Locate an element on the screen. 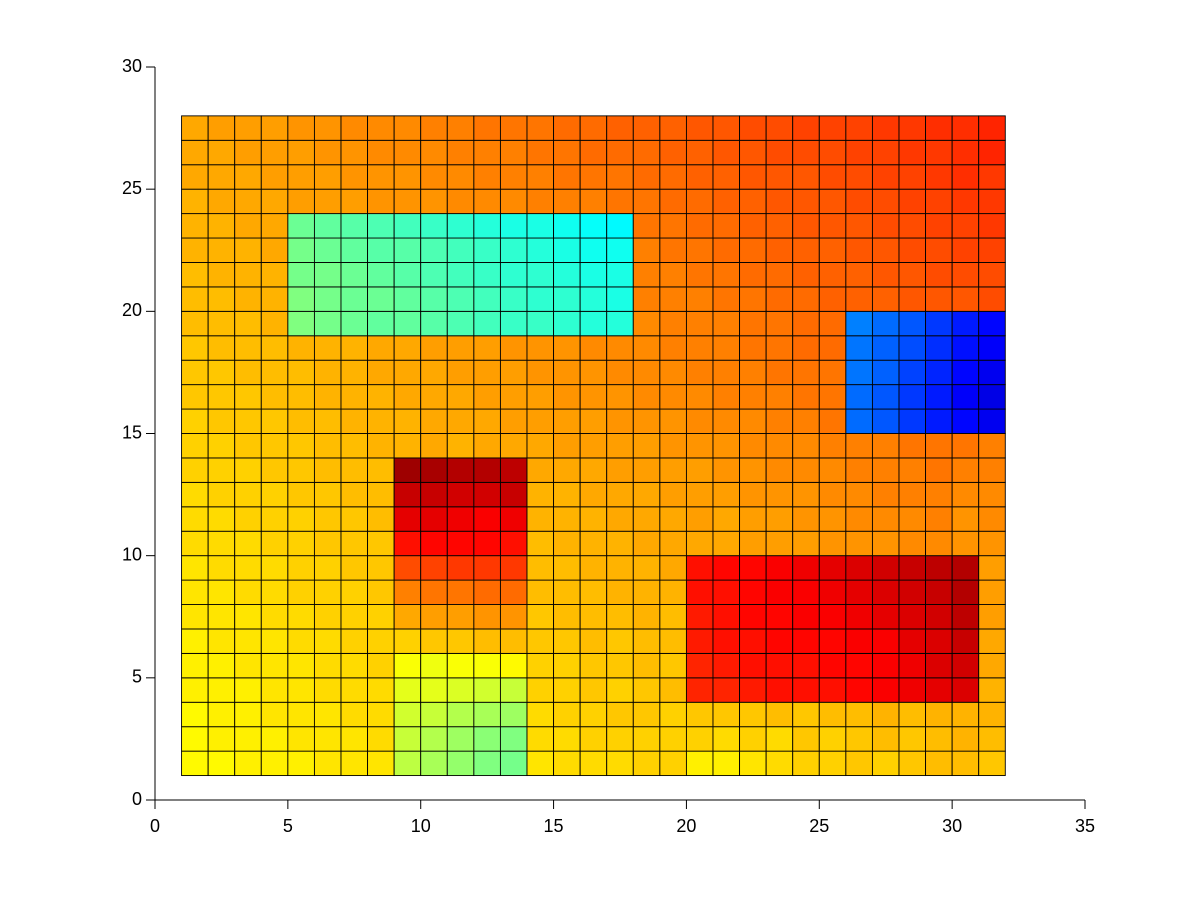  x-tick-label: 10 is located at coordinates (421, 826).